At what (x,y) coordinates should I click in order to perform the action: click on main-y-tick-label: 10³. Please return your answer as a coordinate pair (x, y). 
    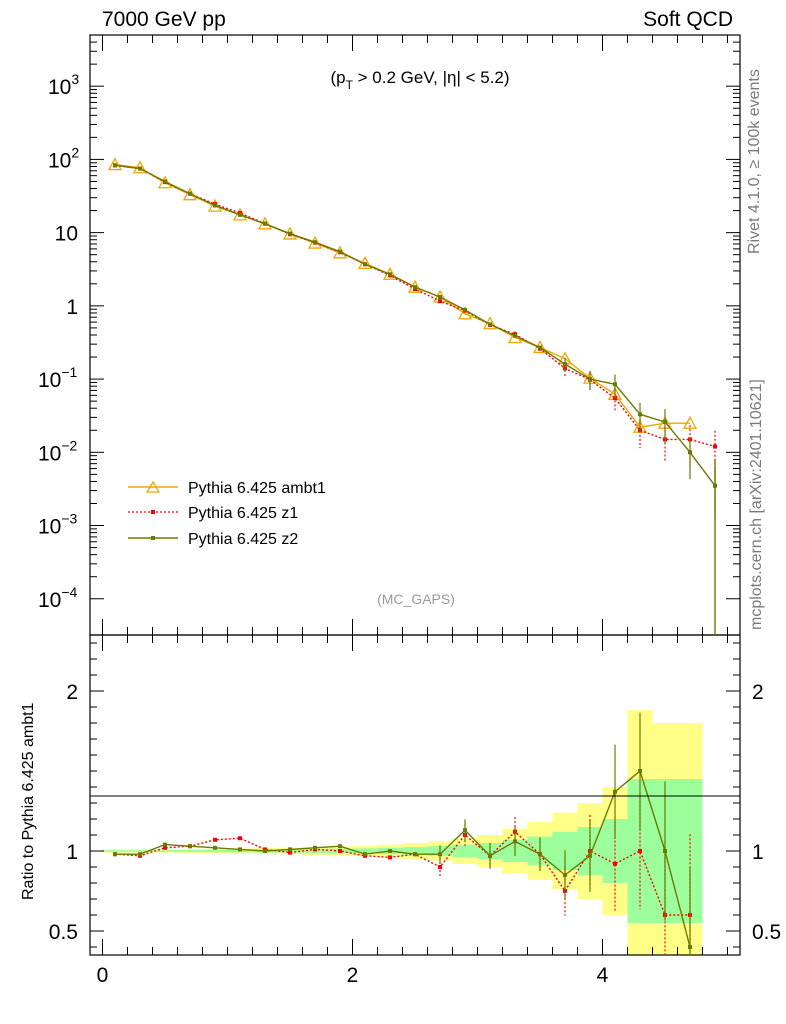
    Looking at the image, I should click on (63, 85).